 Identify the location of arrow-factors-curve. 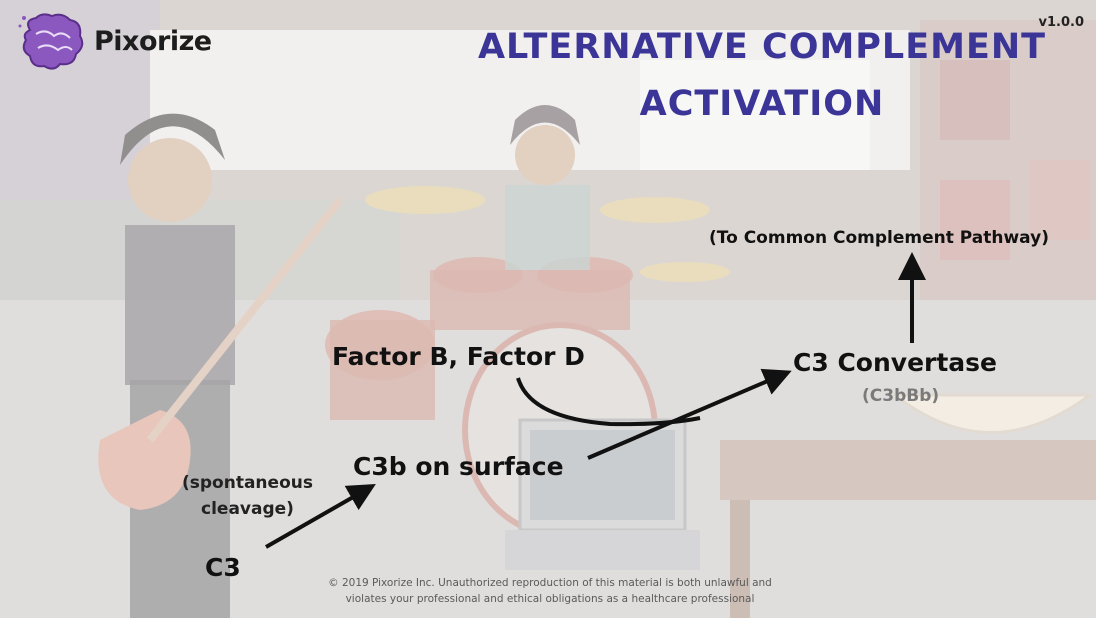
(608, 402).